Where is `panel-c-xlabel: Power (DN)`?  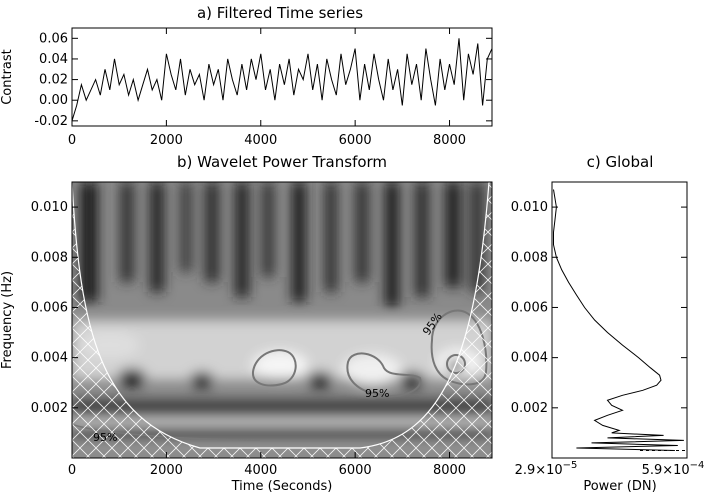 panel-c-xlabel: Power (DN) is located at coordinates (619, 486).